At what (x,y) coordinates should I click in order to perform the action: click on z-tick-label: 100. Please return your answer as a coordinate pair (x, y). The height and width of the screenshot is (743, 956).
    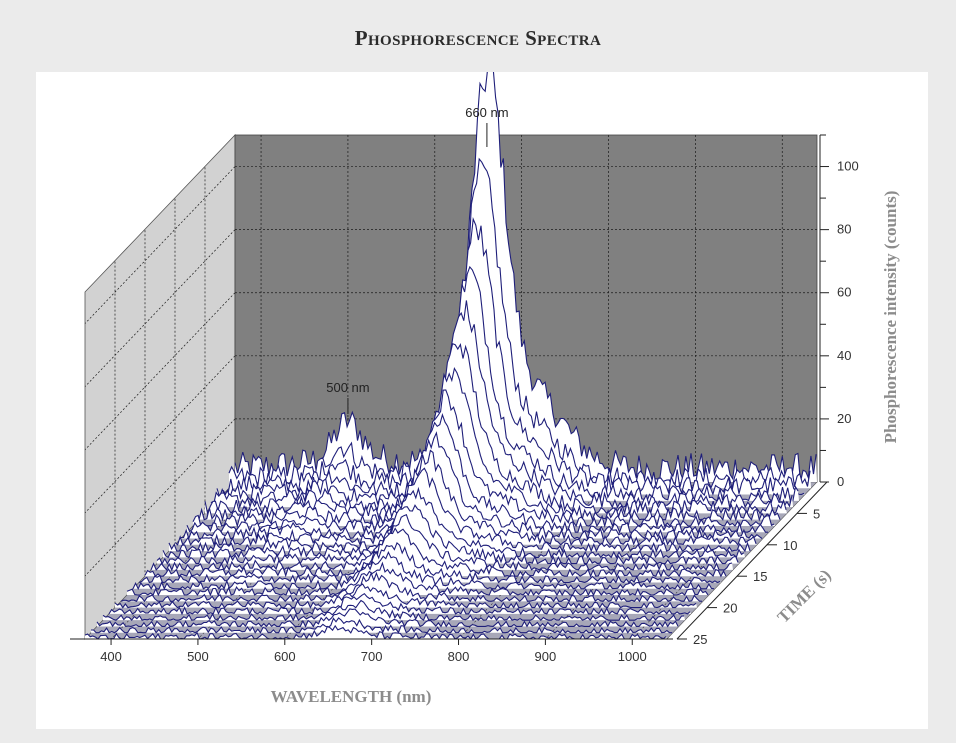
    Looking at the image, I should click on (848, 166).